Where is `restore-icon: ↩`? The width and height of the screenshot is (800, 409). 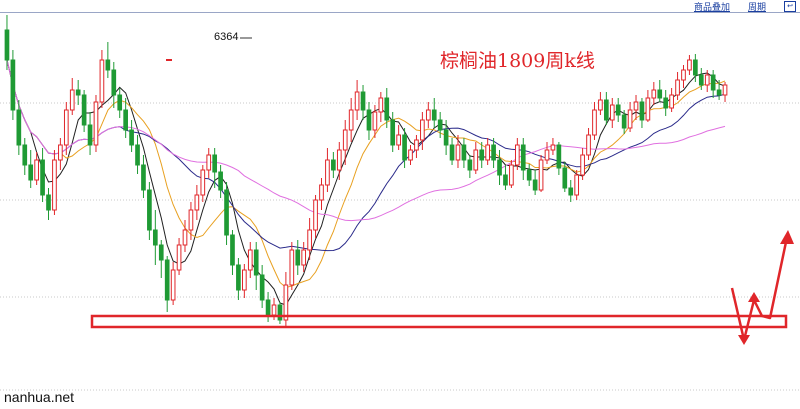 restore-icon: ↩ is located at coordinates (790, 6).